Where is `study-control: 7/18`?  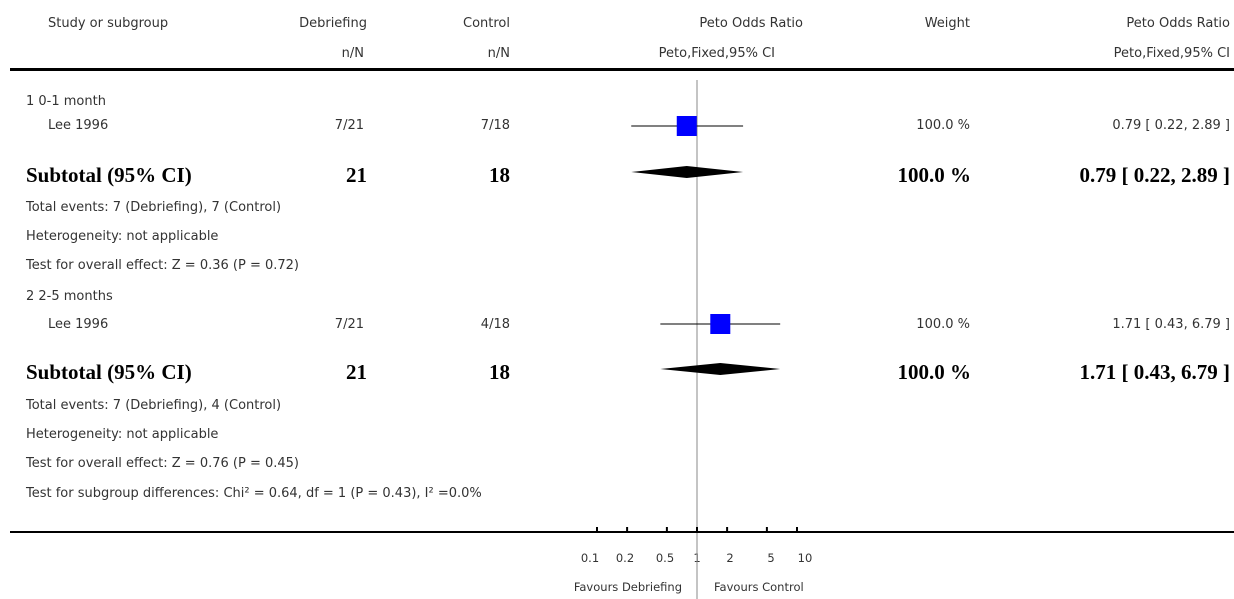
study-control: 7/18 is located at coordinates (495, 125).